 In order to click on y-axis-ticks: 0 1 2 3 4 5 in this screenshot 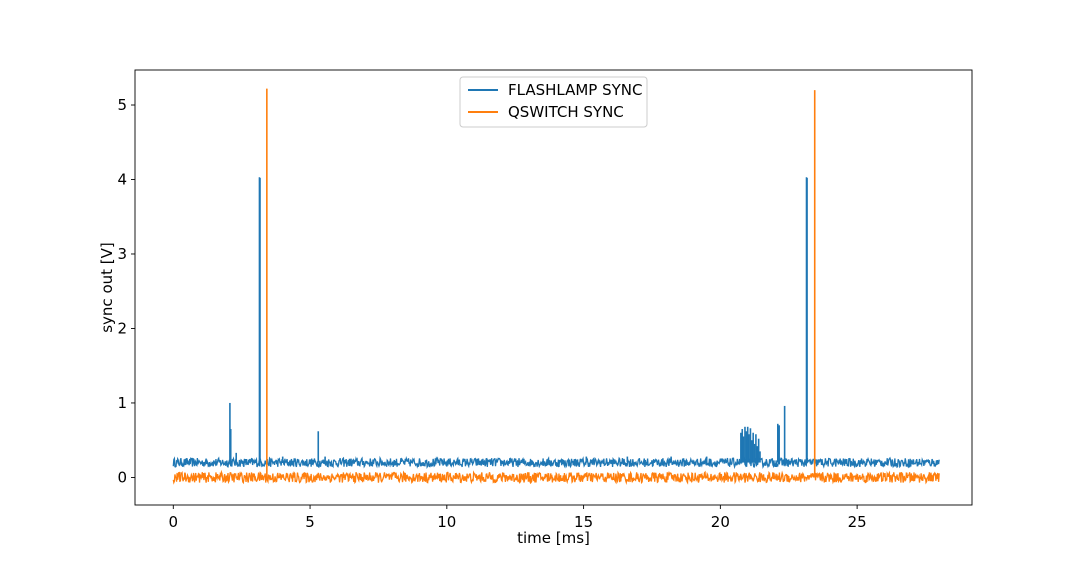, I will do `click(126, 291)`.